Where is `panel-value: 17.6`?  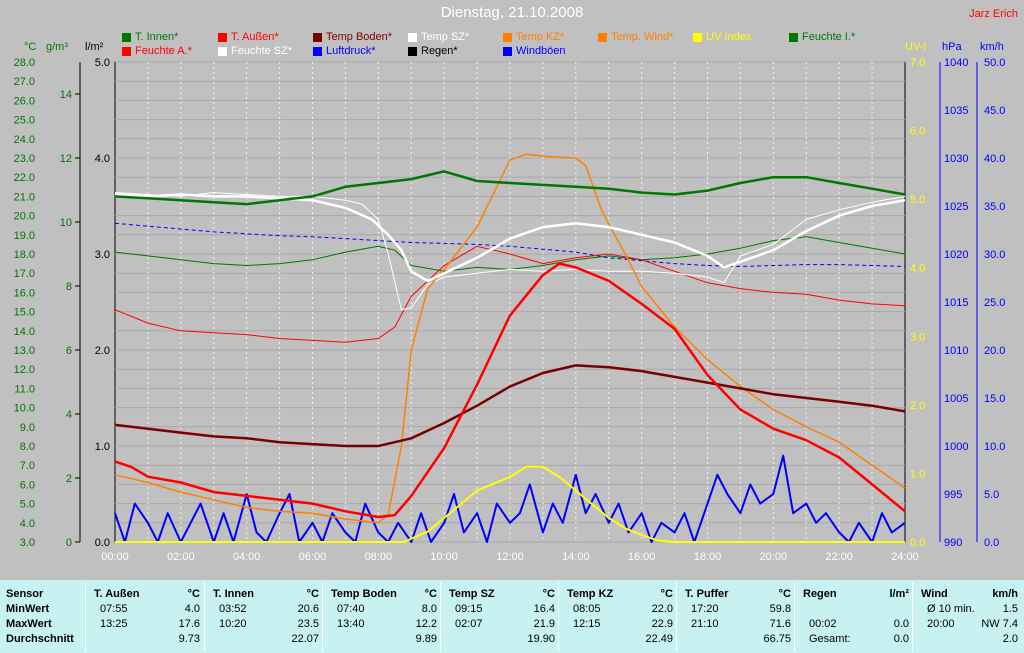
panel-value: 17.6 is located at coordinates (189, 624).